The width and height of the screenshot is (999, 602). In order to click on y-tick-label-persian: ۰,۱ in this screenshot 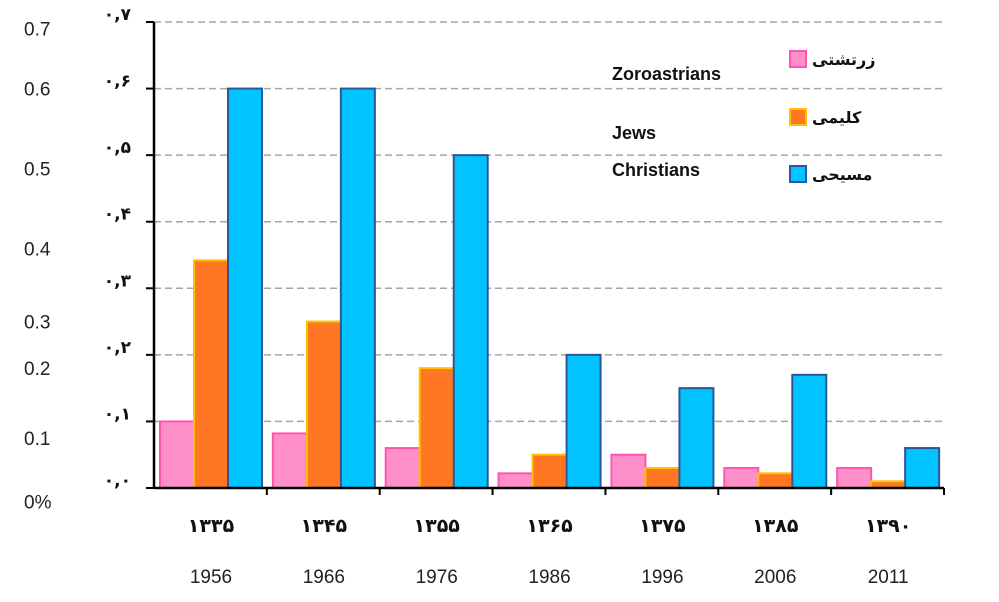, I will do `click(117, 414)`.